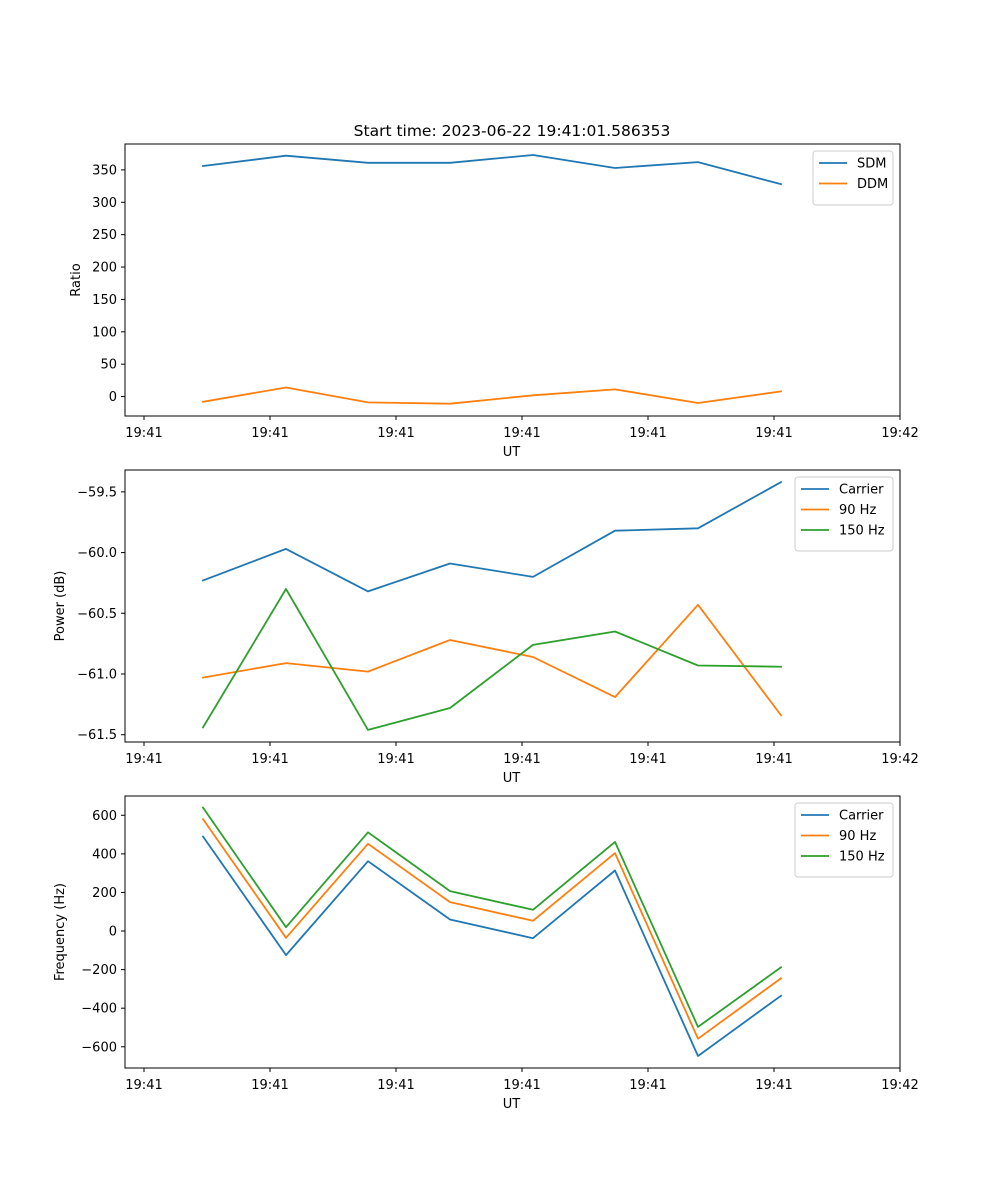 This screenshot has height=1200, width=1000. Describe the element at coordinates (97, 492) in the screenshot. I see `y-tick-label: −59.5` at that location.